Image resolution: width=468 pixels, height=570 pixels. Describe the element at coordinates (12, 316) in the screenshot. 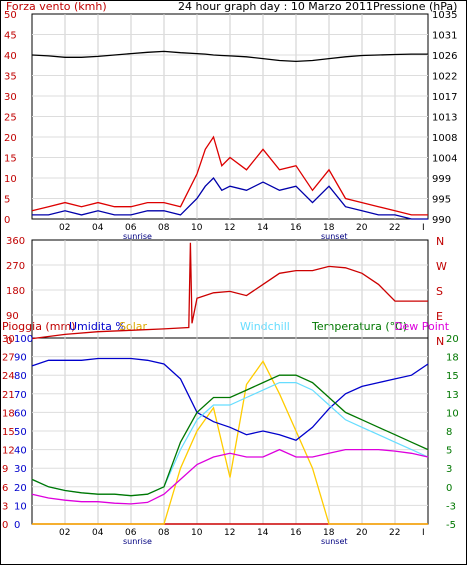

I see `direction-ytick: 90` at that location.